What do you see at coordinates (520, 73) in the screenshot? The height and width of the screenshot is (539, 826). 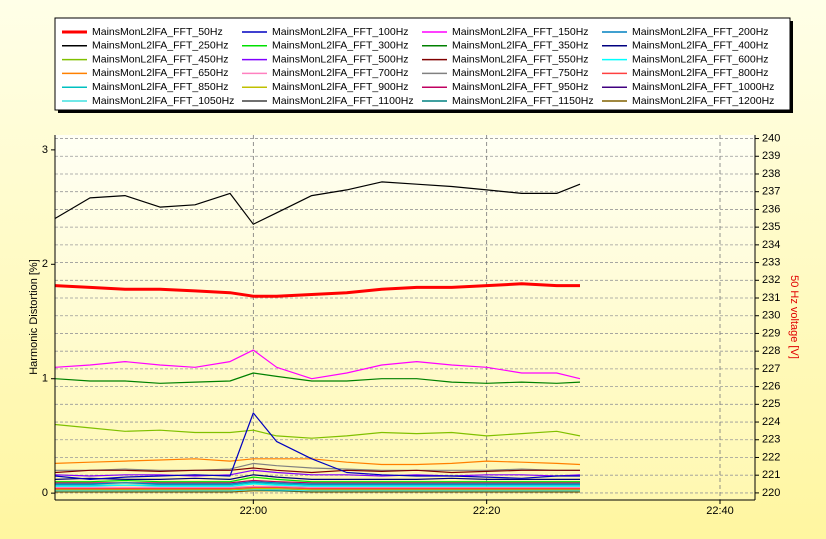 I see `legend-label: MainsMonL2lFA_FFT_750Hz` at bounding box center [520, 73].